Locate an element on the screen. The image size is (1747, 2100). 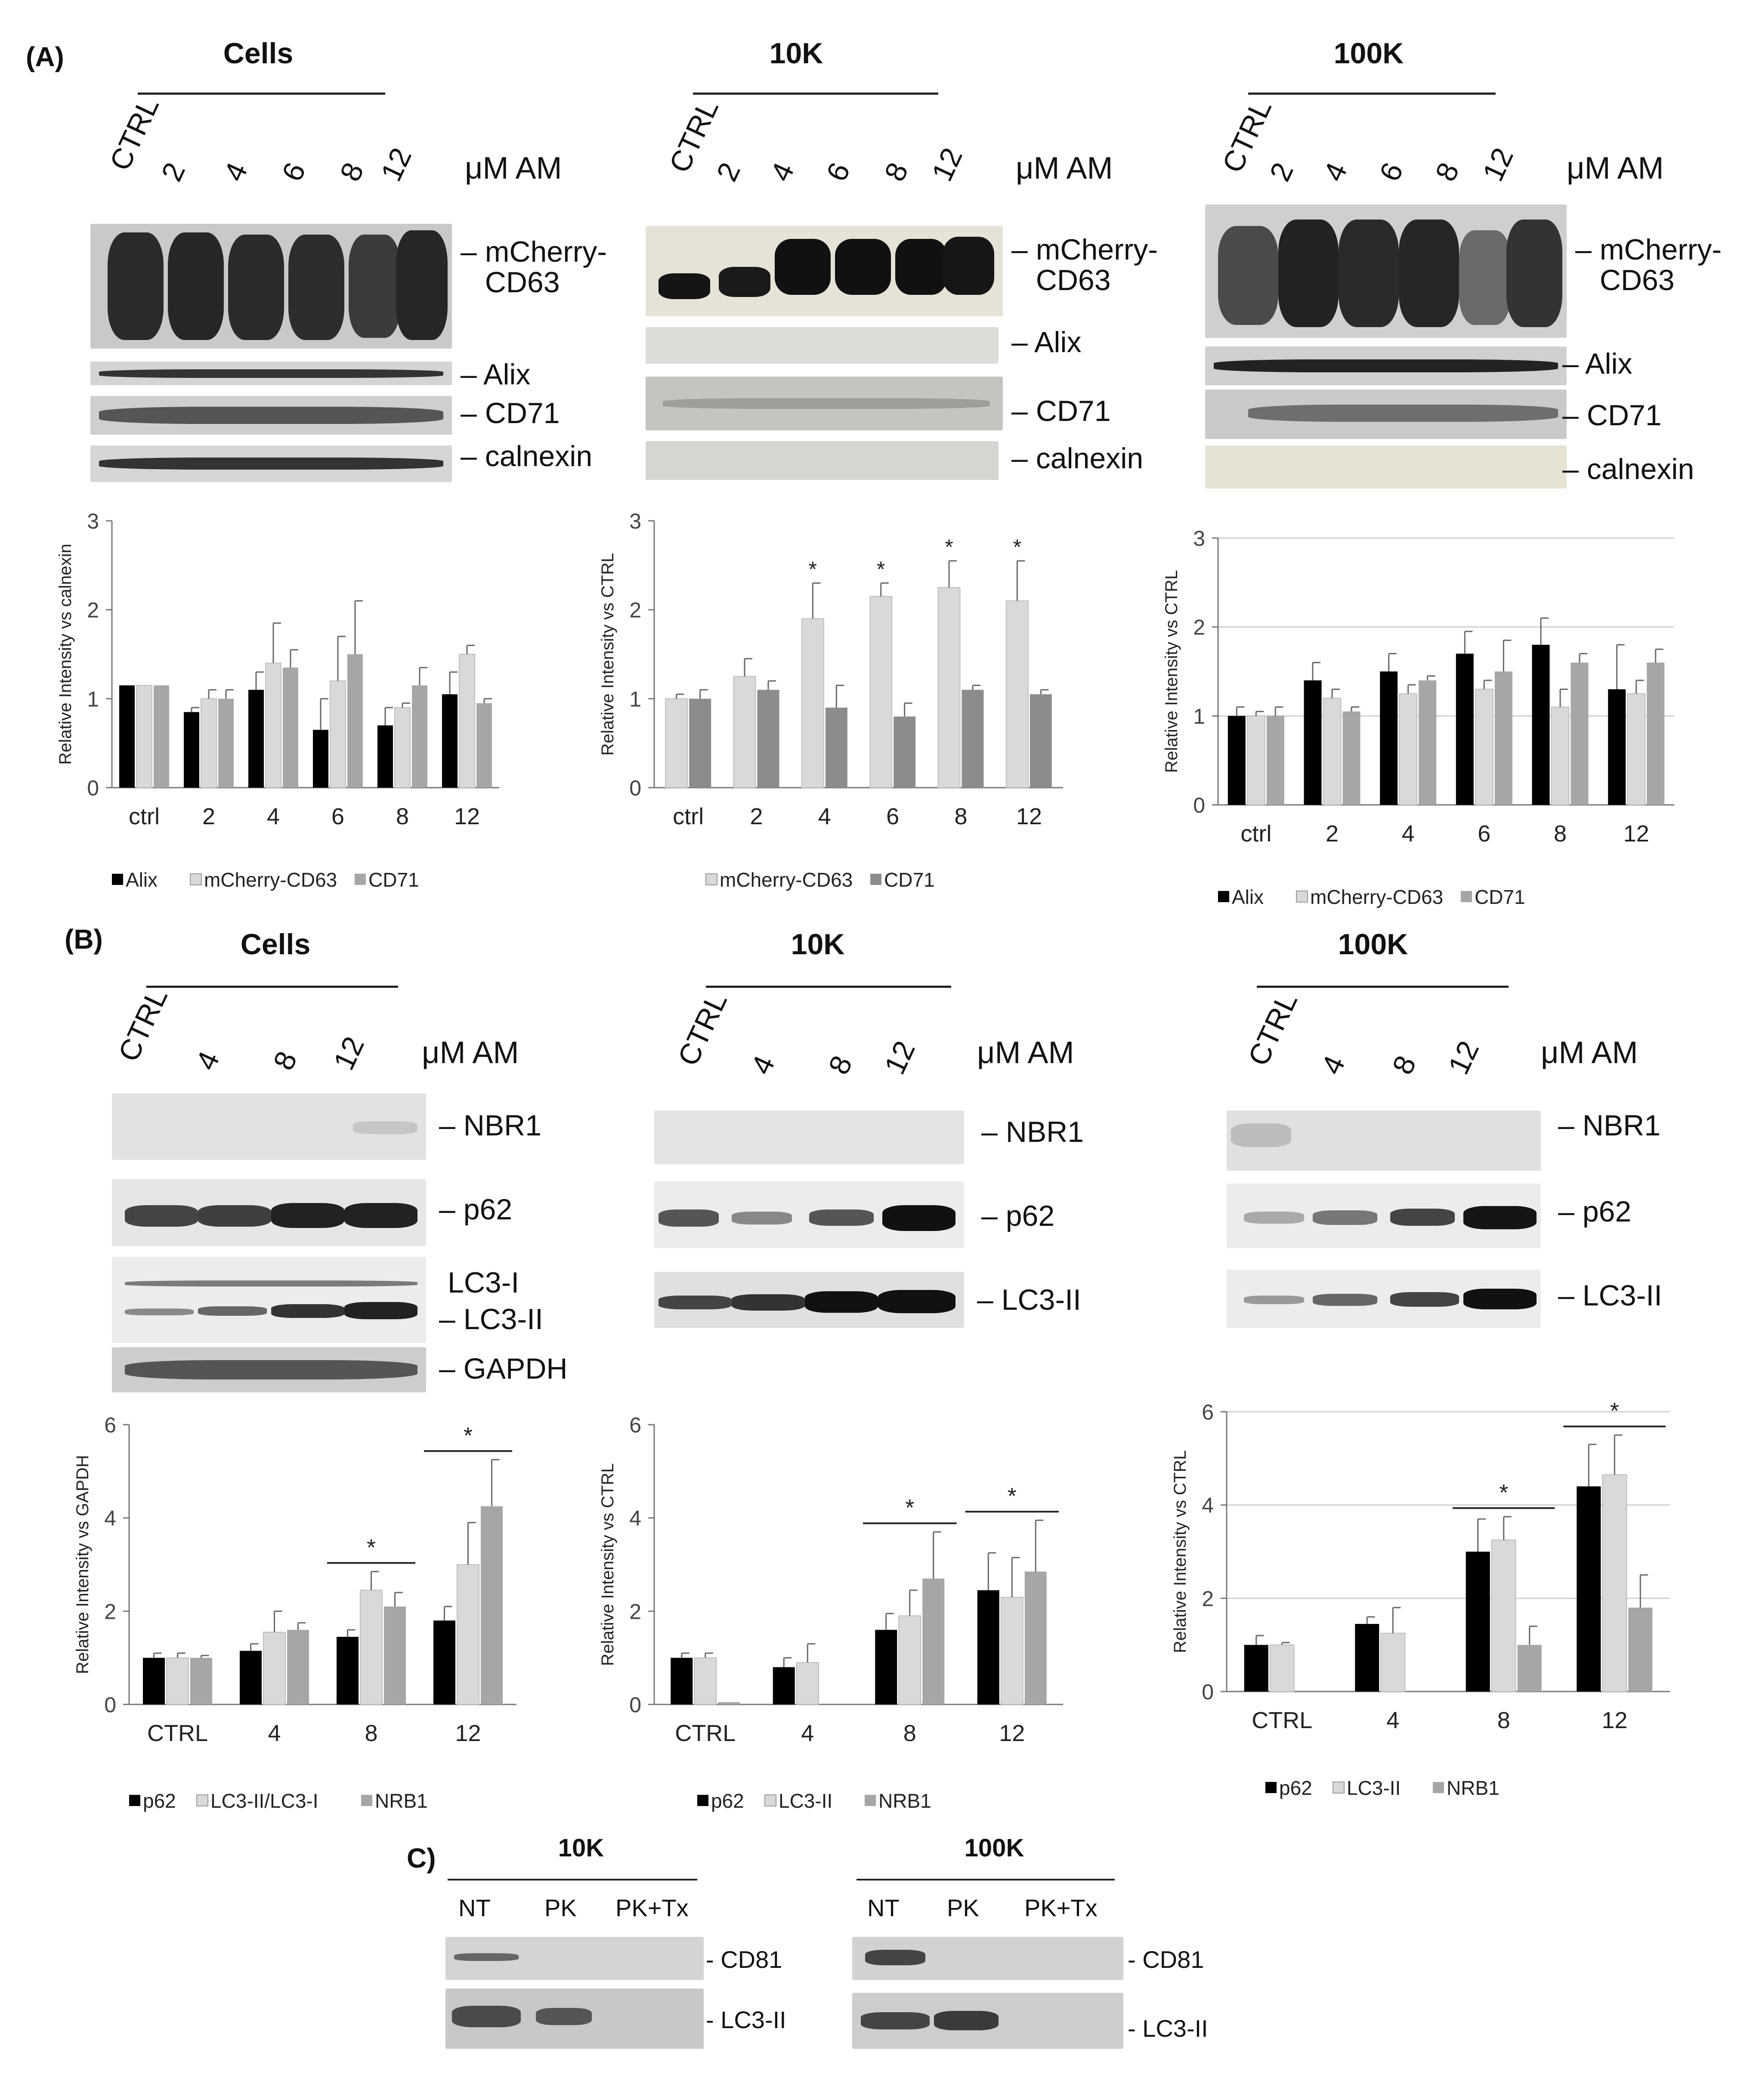
blot-a-100k-alix is located at coordinates (1386, 365).